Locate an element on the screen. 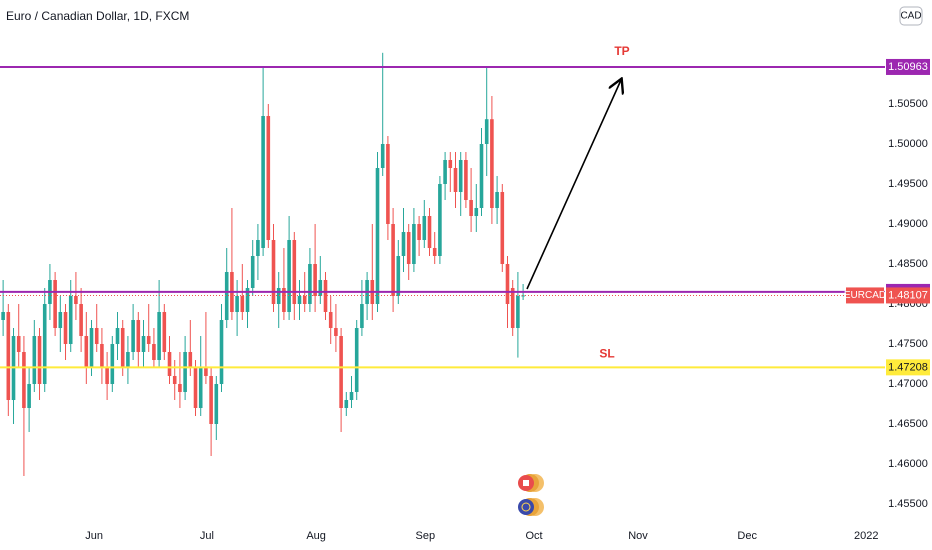 The height and width of the screenshot is (550, 932). y-tick-label: 1.47000 is located at coordinates (908, 384).